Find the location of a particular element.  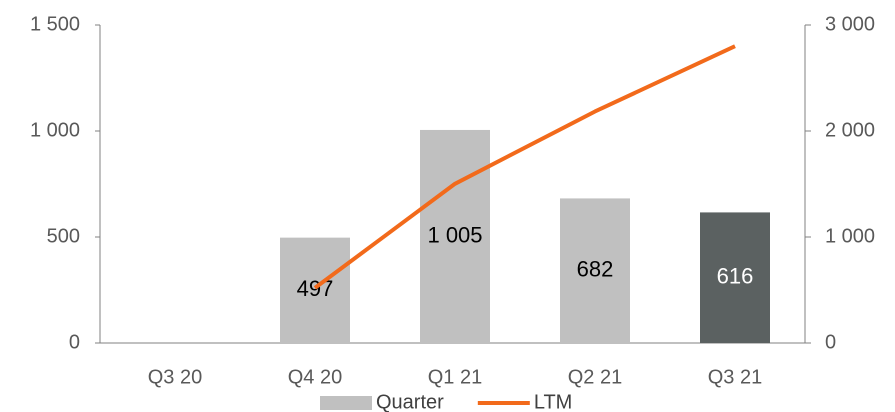

y-tick-label: 1 000 is located at coordinates (55, 130).